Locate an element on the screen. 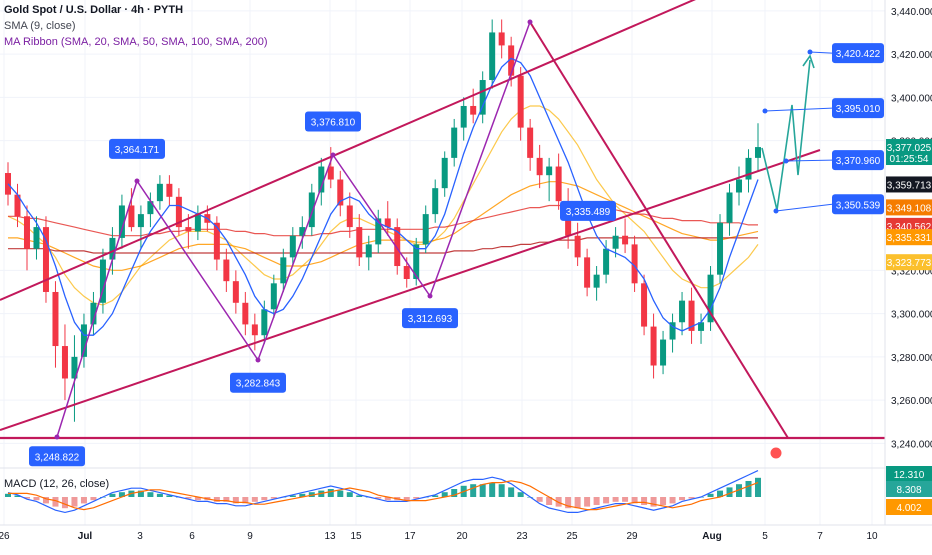 This screenshot has width=932, height=555. x-tick-label: 29 is located at coordinates (632, 536).